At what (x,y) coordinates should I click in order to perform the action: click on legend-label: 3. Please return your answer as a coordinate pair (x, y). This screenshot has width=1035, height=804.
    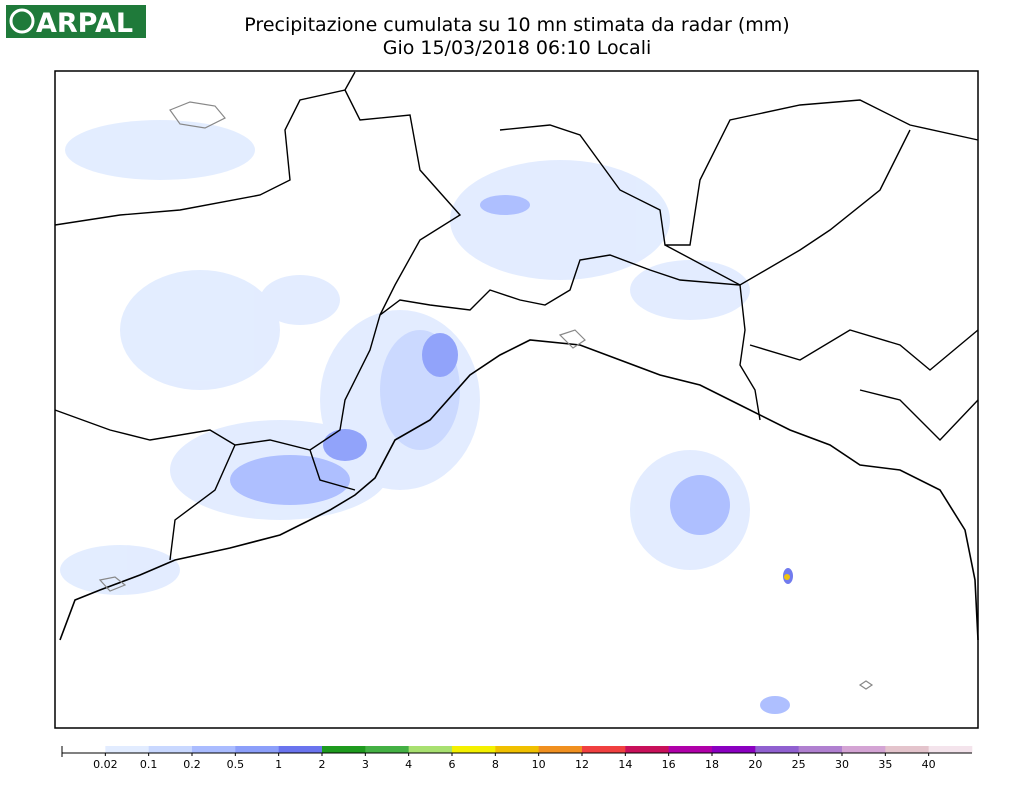
    Looking at the image, I should click on (365, 764).